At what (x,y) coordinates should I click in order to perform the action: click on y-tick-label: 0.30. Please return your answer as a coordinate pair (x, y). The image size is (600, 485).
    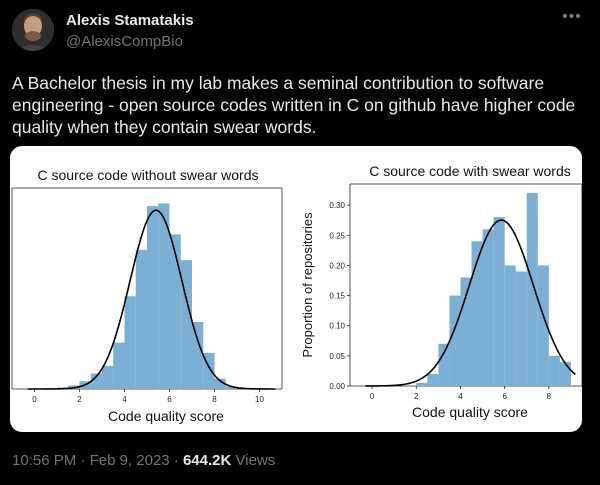
    Looking at the image, I should click on (337, 205).